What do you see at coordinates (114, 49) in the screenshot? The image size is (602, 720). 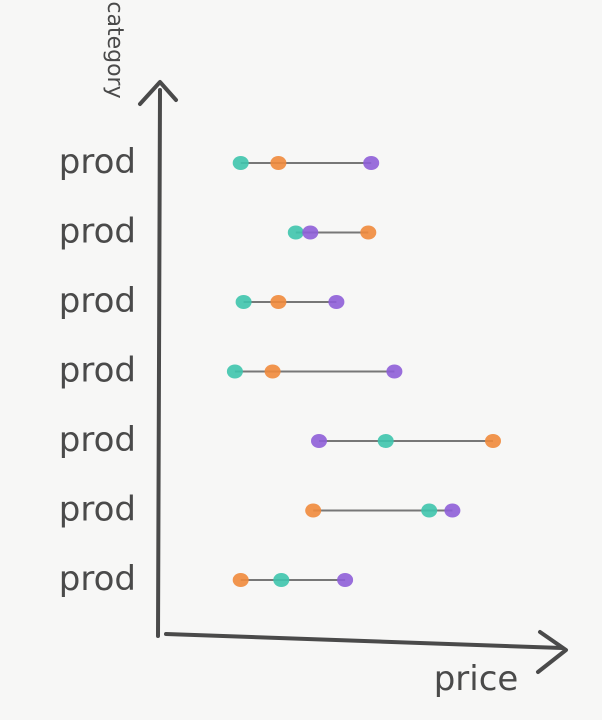 I see `y-axis-label: category` at bounding box center [114, 49].